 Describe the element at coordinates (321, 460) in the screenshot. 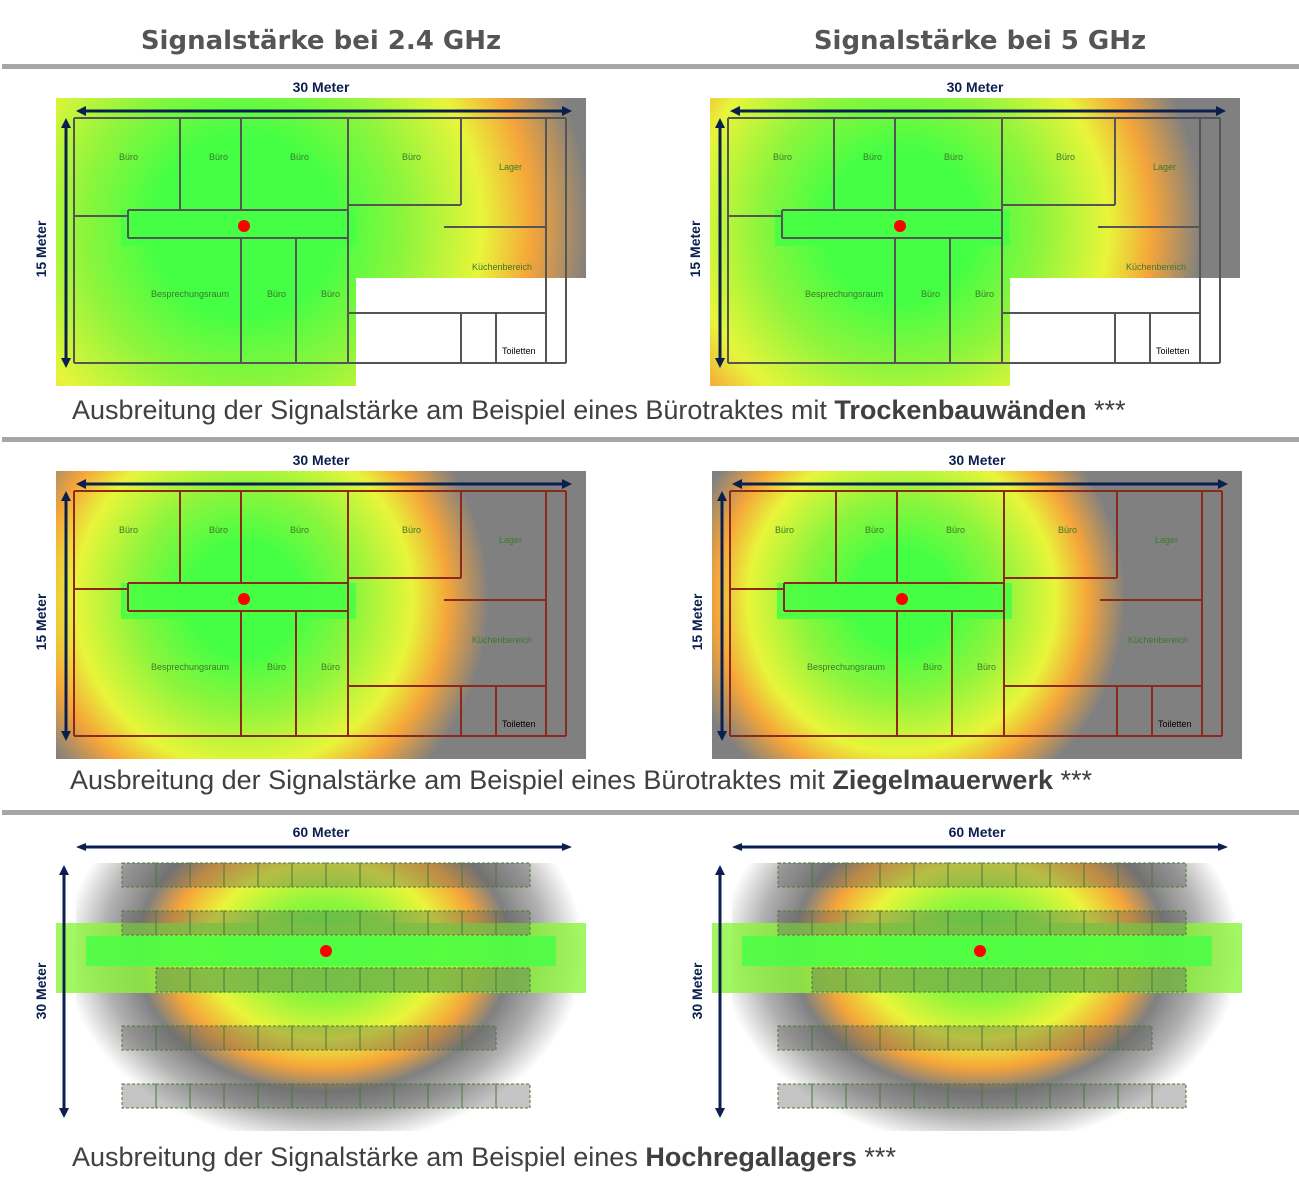

I see `width-label: 30 Meter` at that location.